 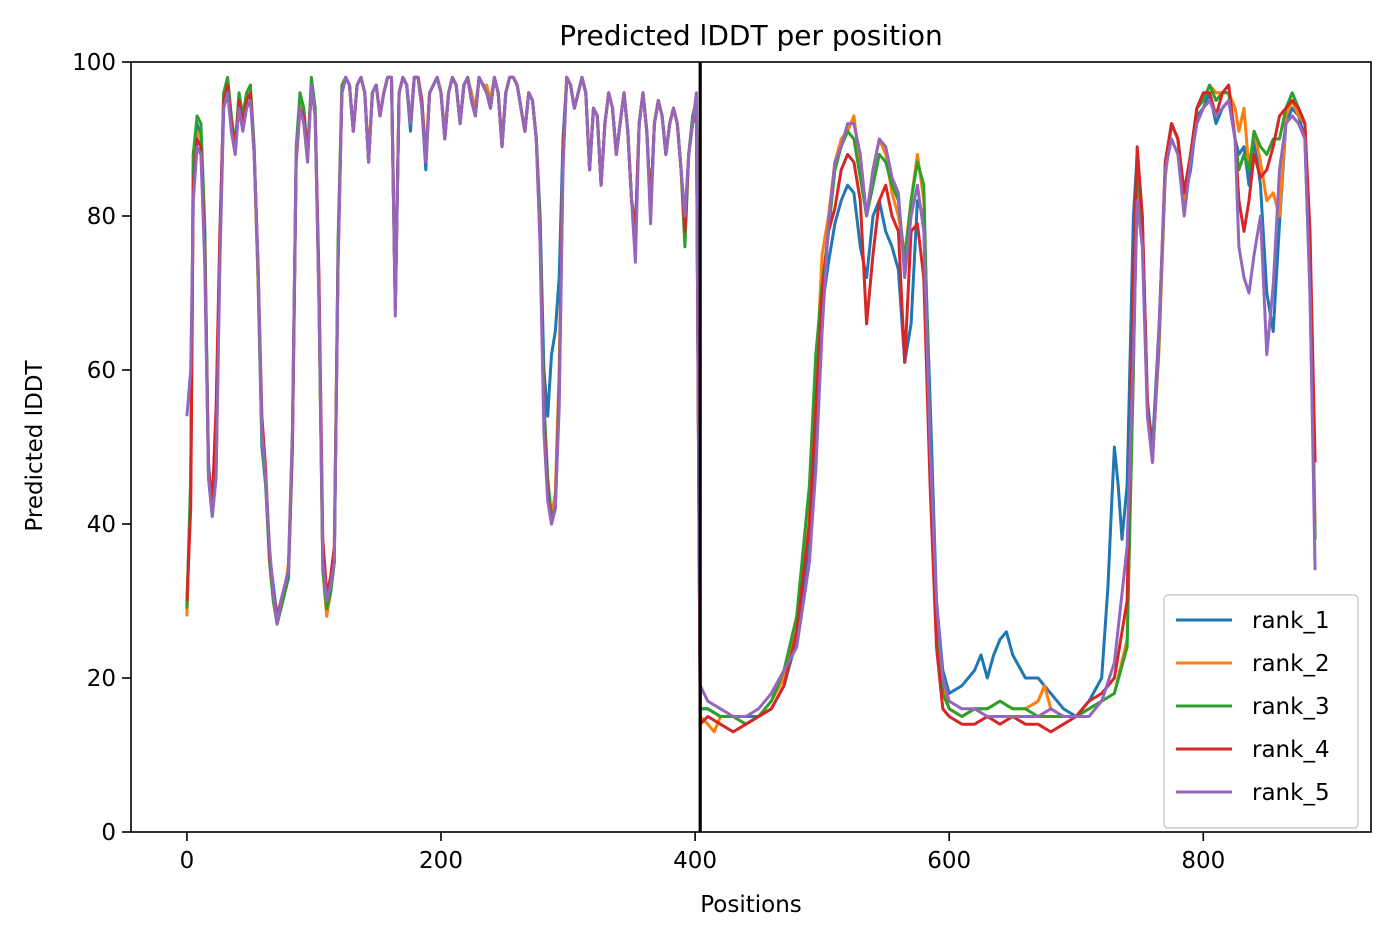 What do you see at coordinates (1291, 750) in the screenshot?
I see `legend-label-rank-4: rank_4` at bounding box center [1291, 750].